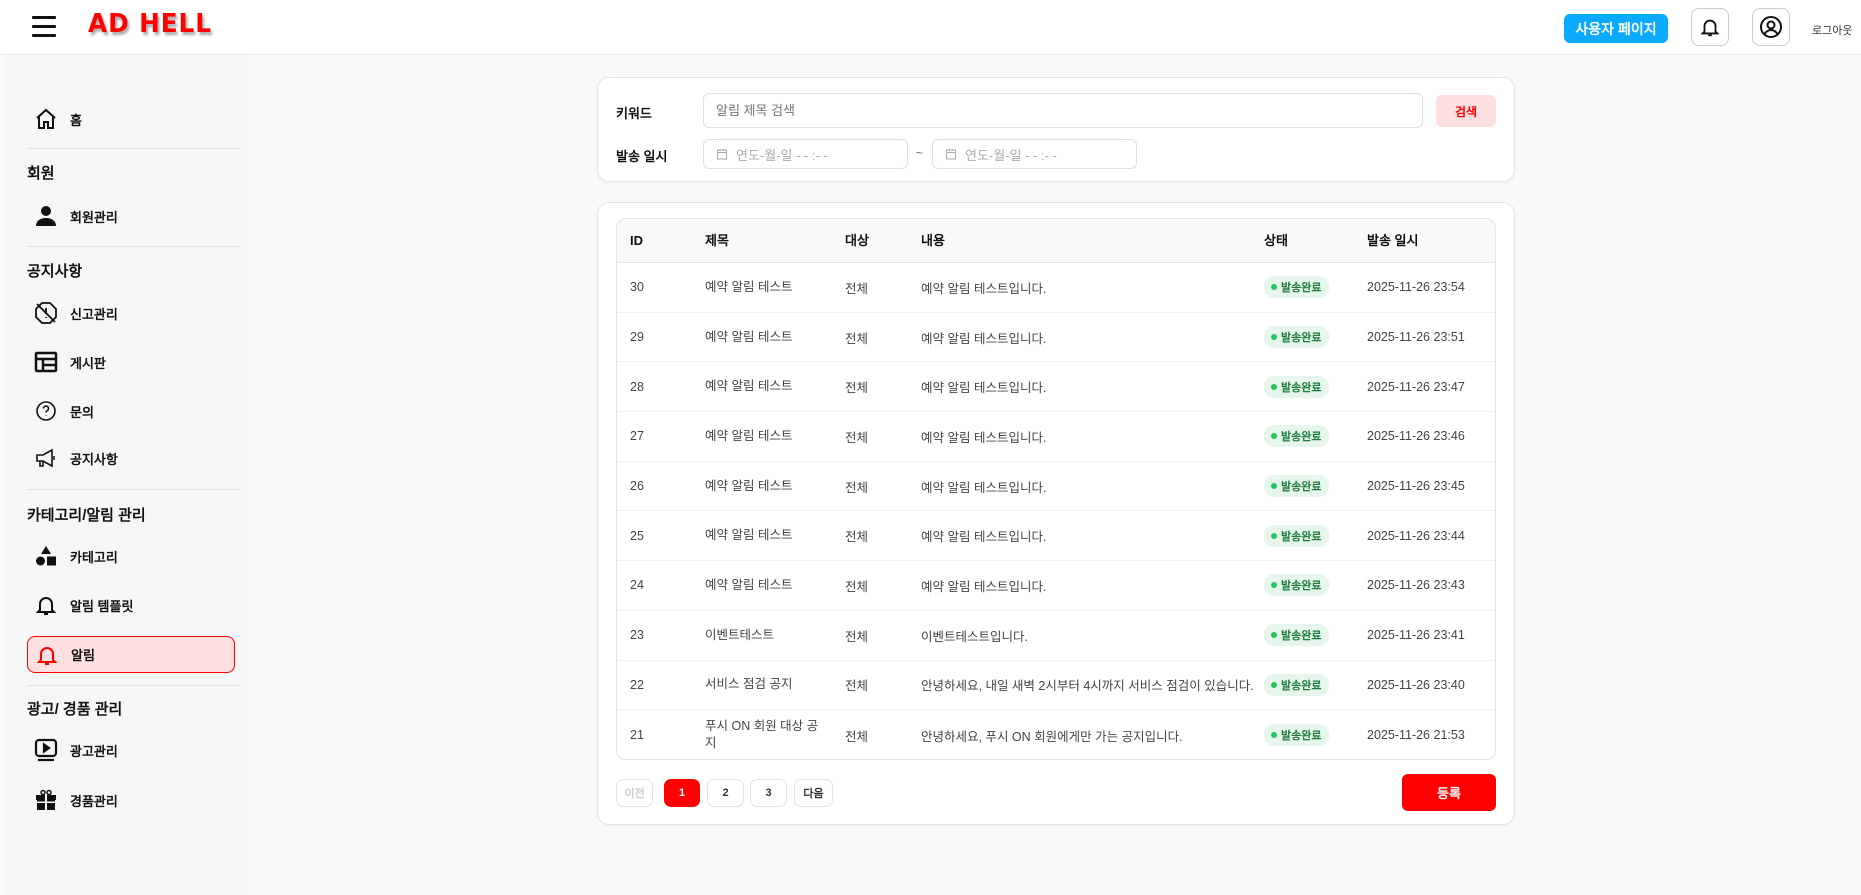  Describe the element at coordinates (83, 655) in the screenshot. I see `sidebar-item-label: 알림` at that location.